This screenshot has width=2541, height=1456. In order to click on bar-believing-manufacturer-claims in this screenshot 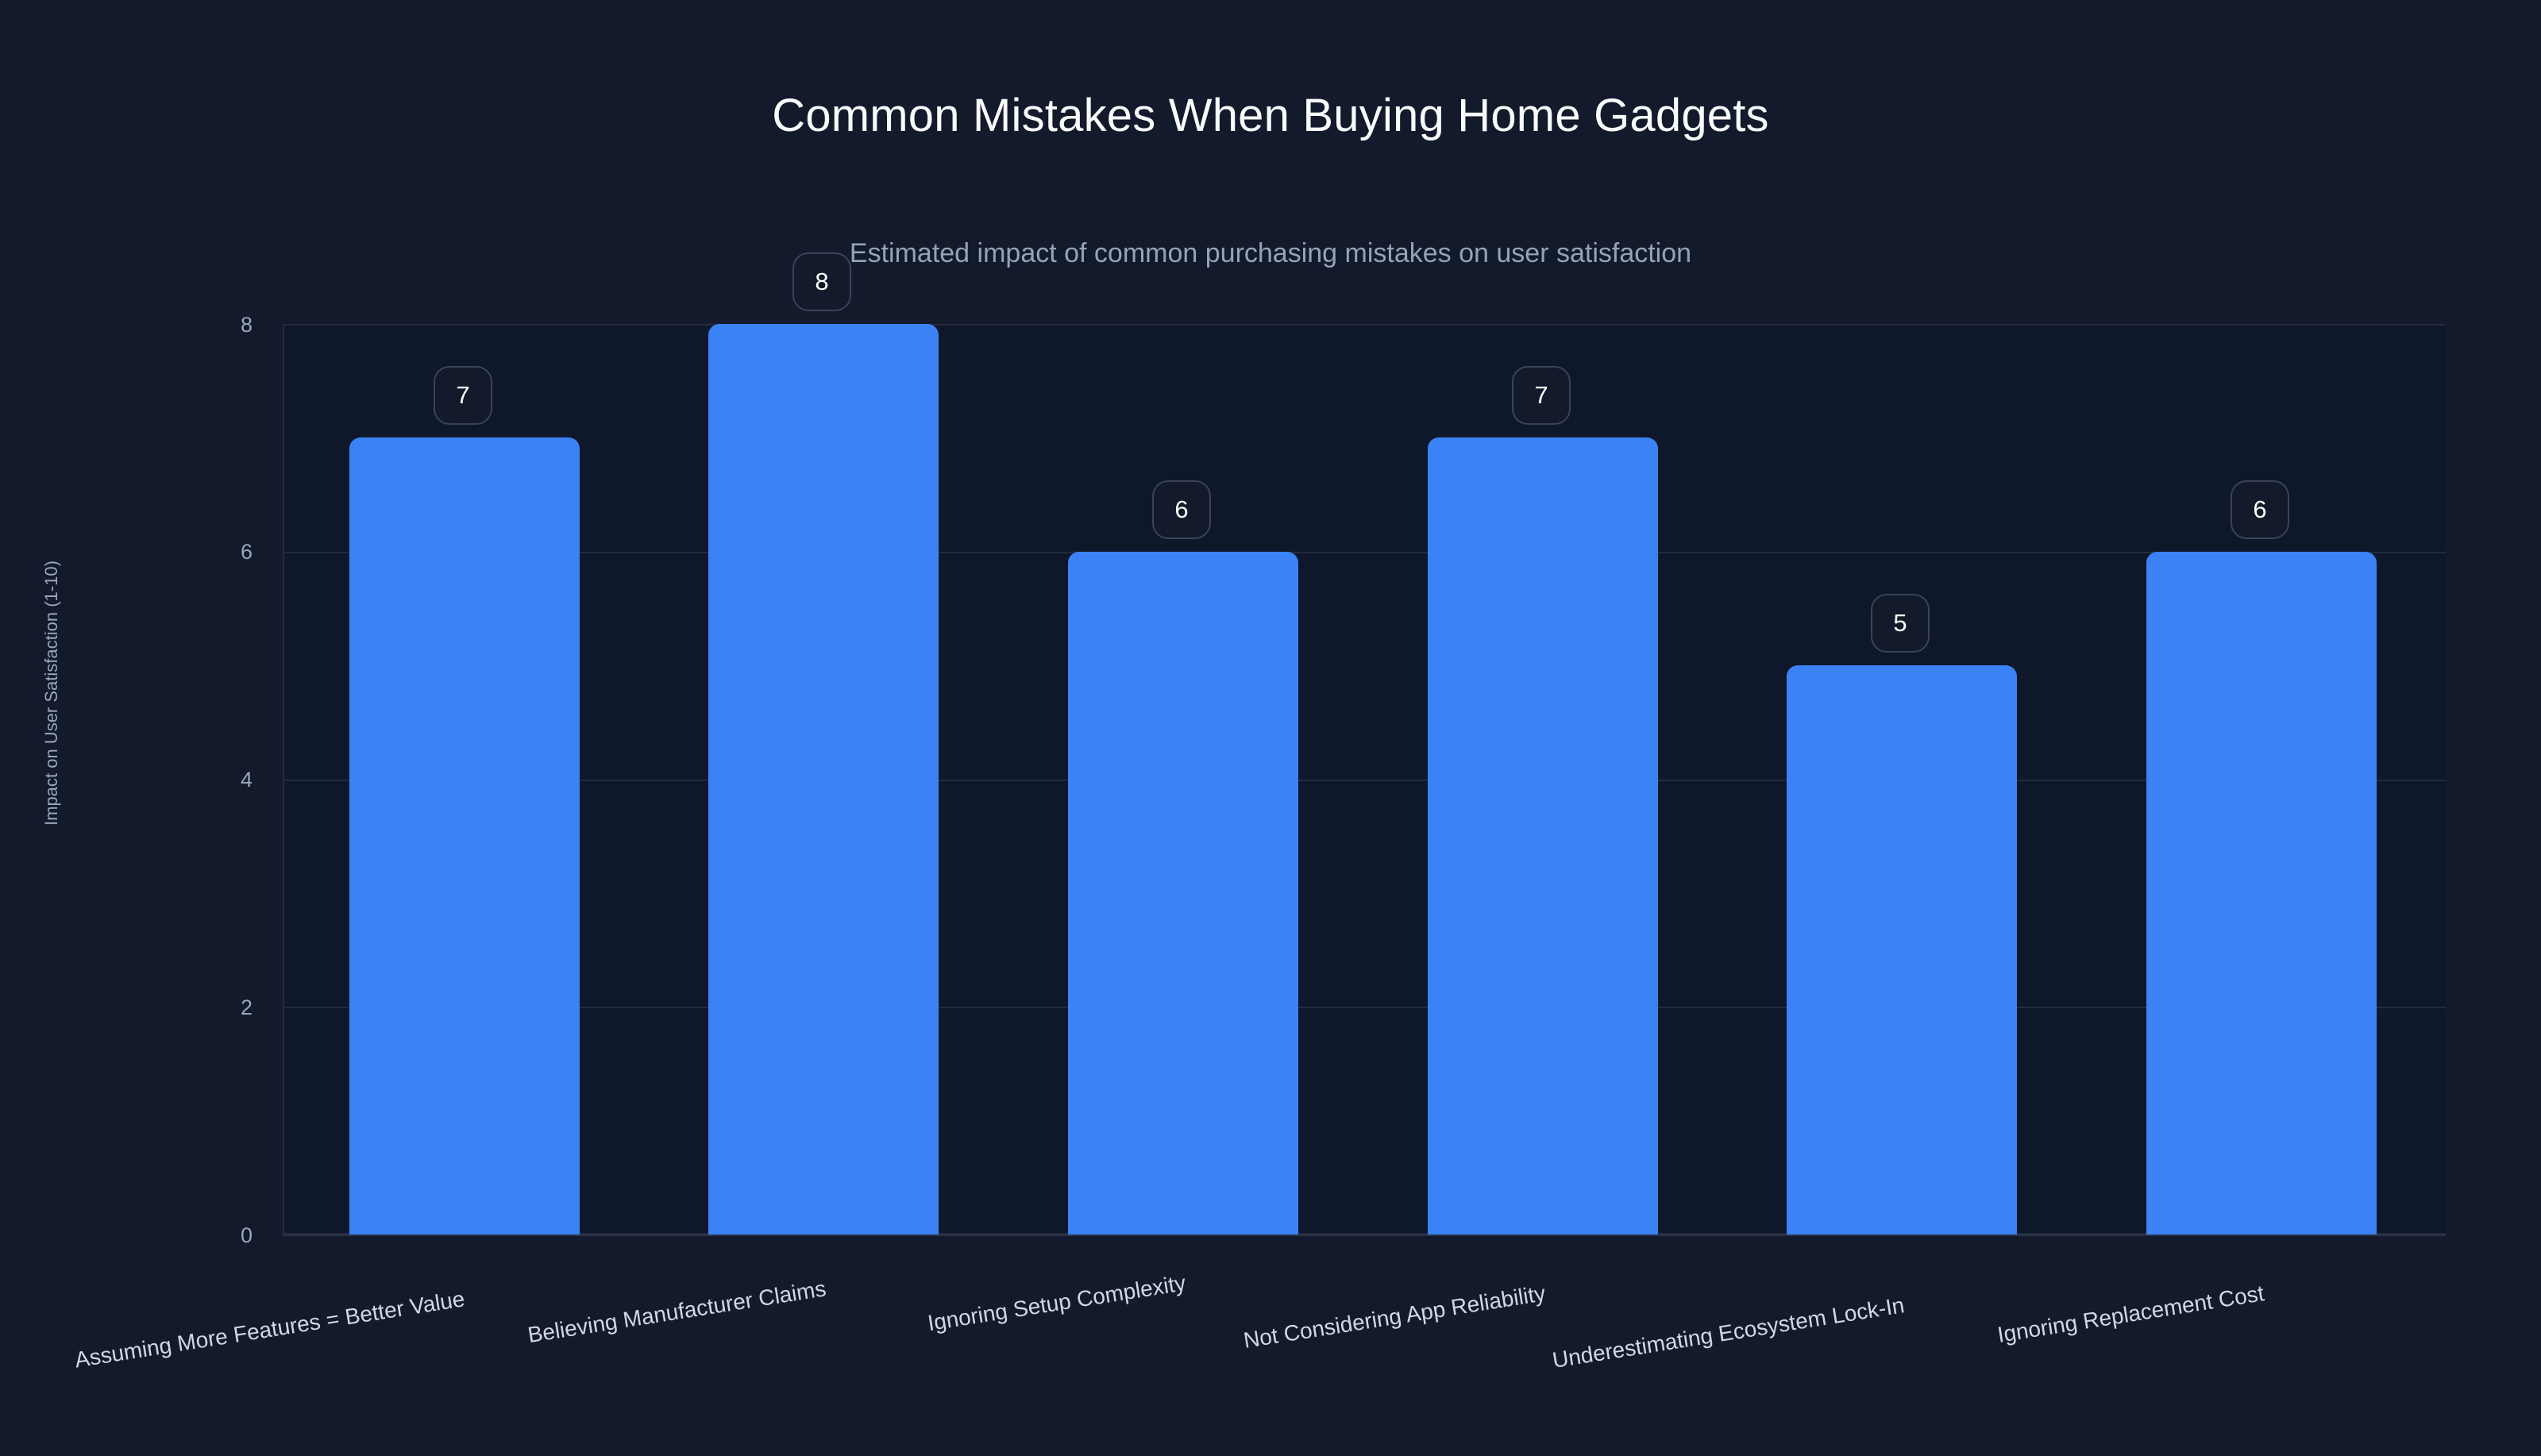, I will do `click(823, 779)`.